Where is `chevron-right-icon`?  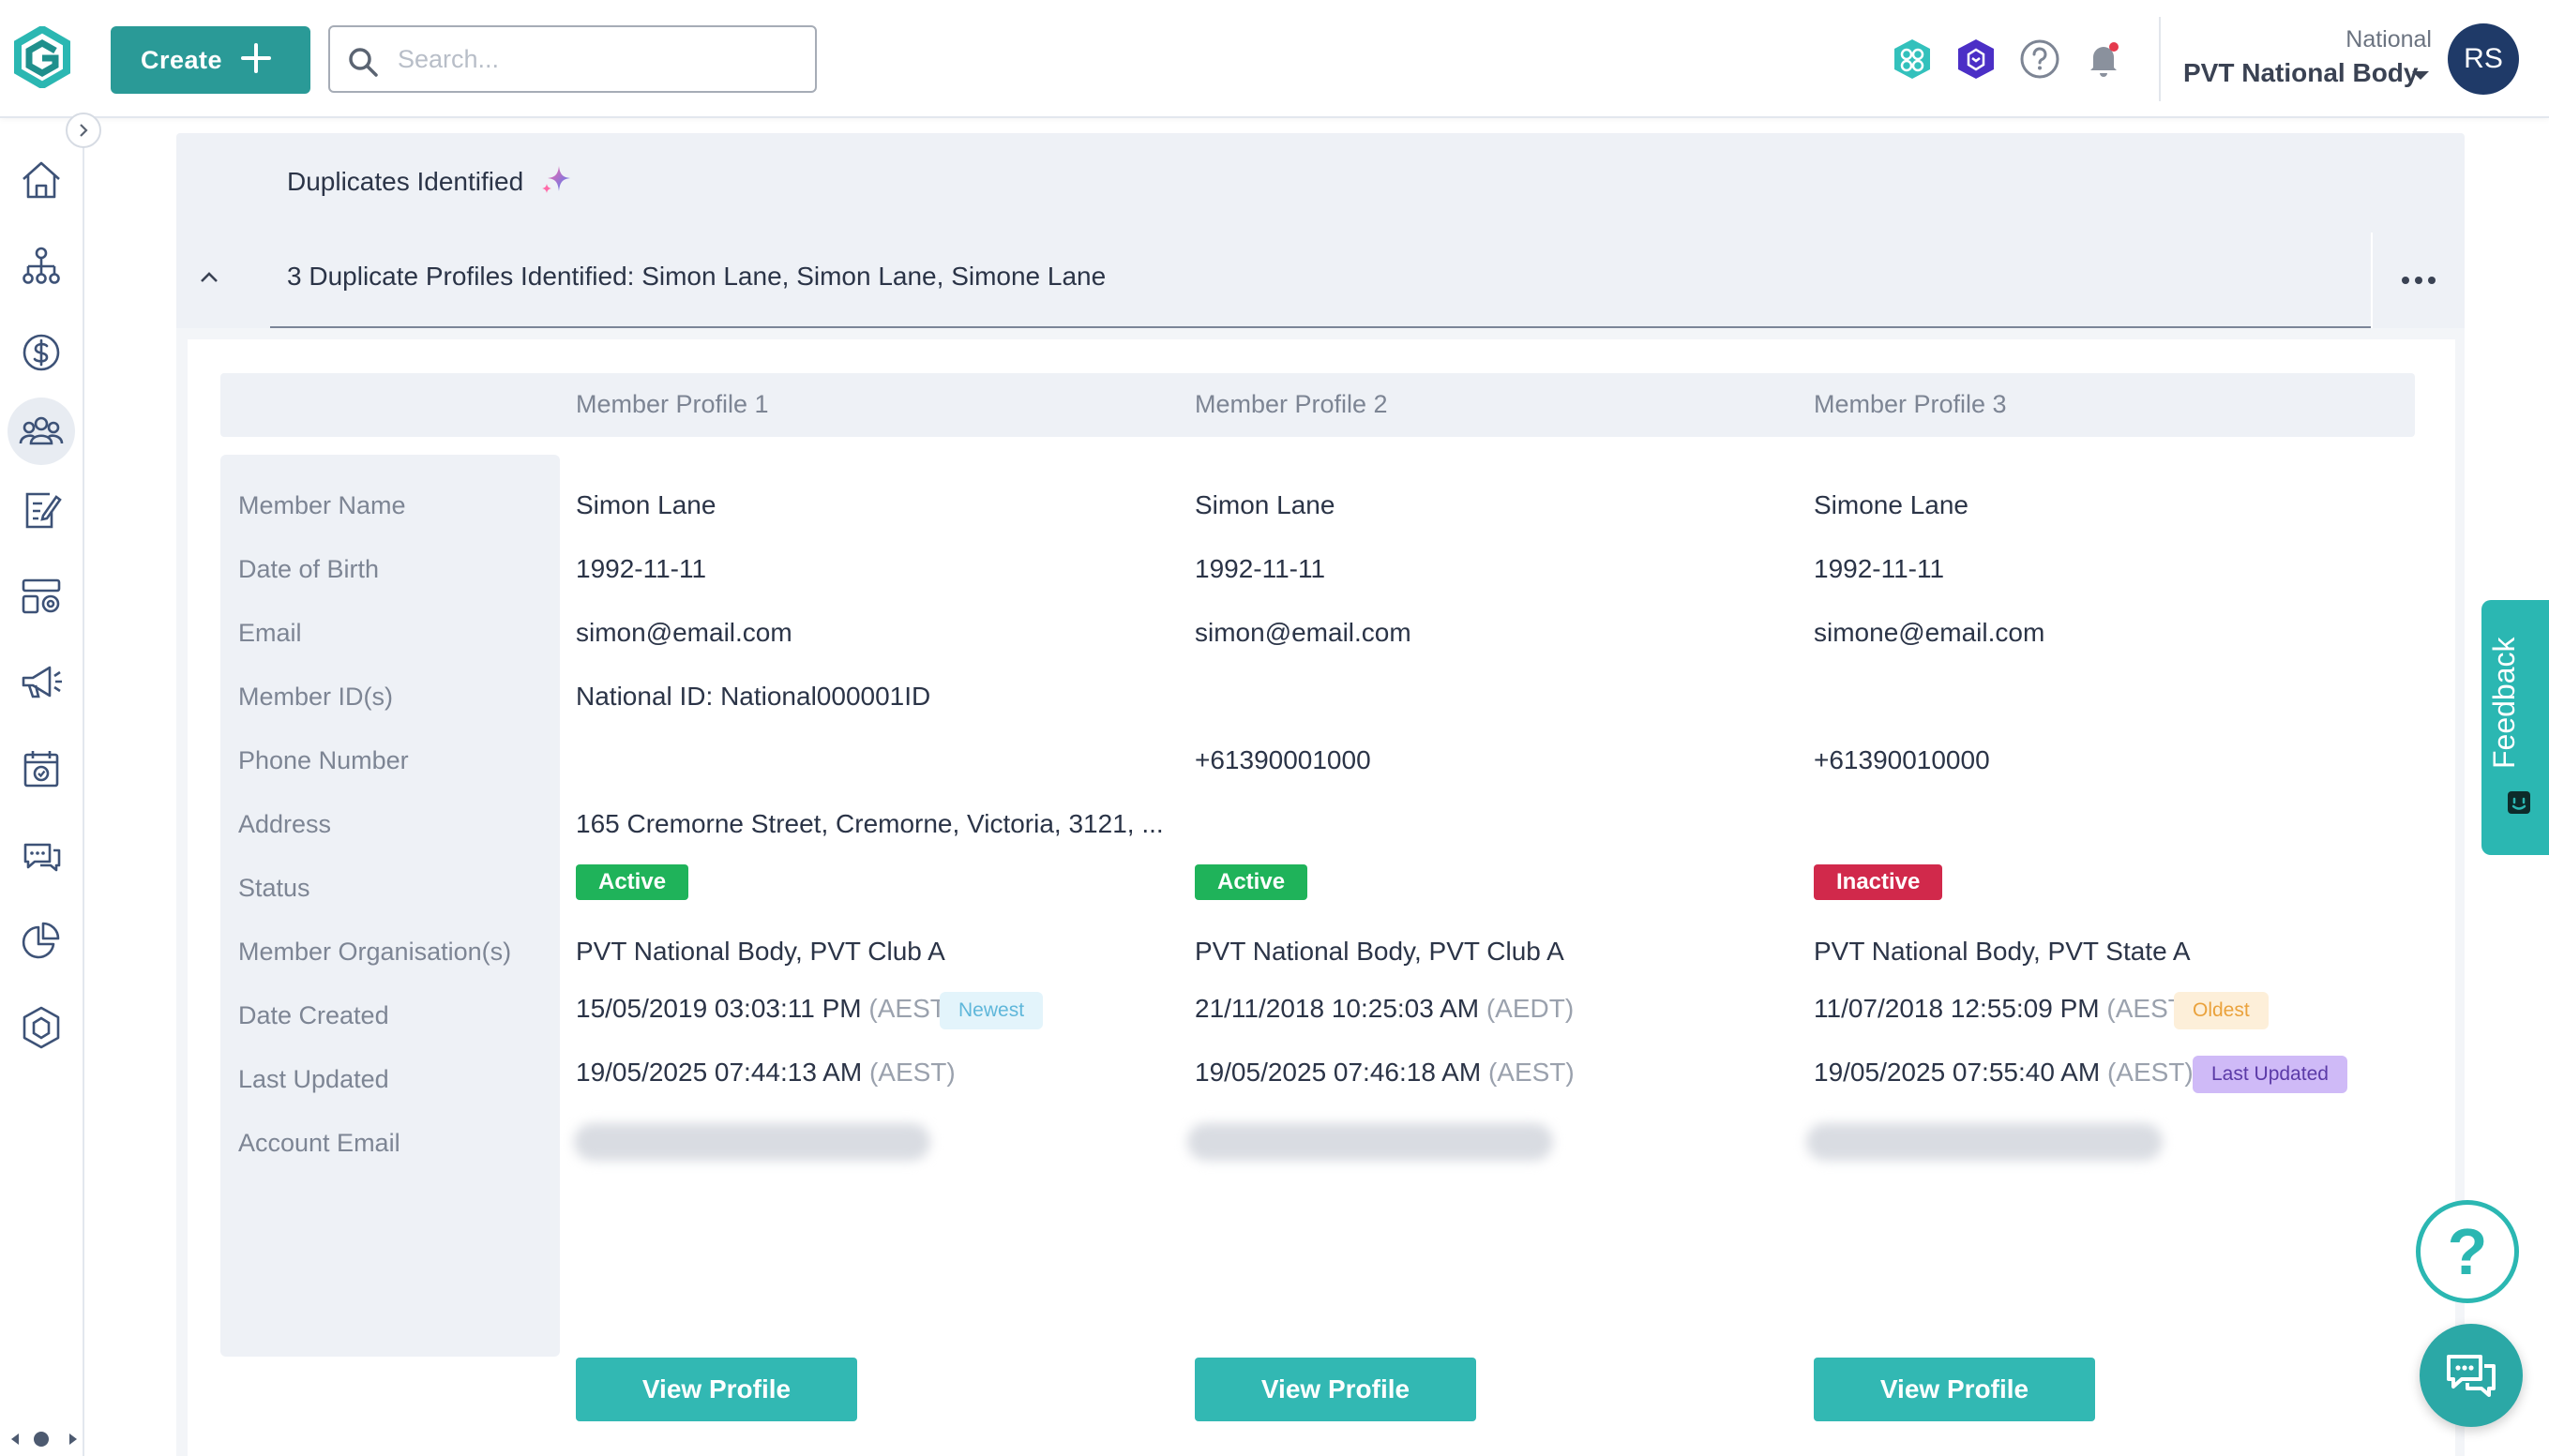
chevron-right-icon is located at coordinates (84, 130).